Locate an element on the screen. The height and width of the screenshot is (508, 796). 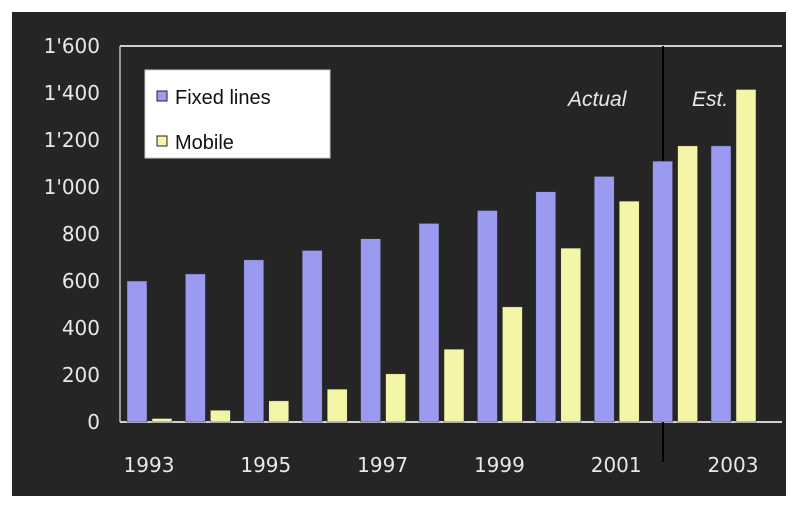
y-tick-label: 1'400 is located at coordinates (72, 93).